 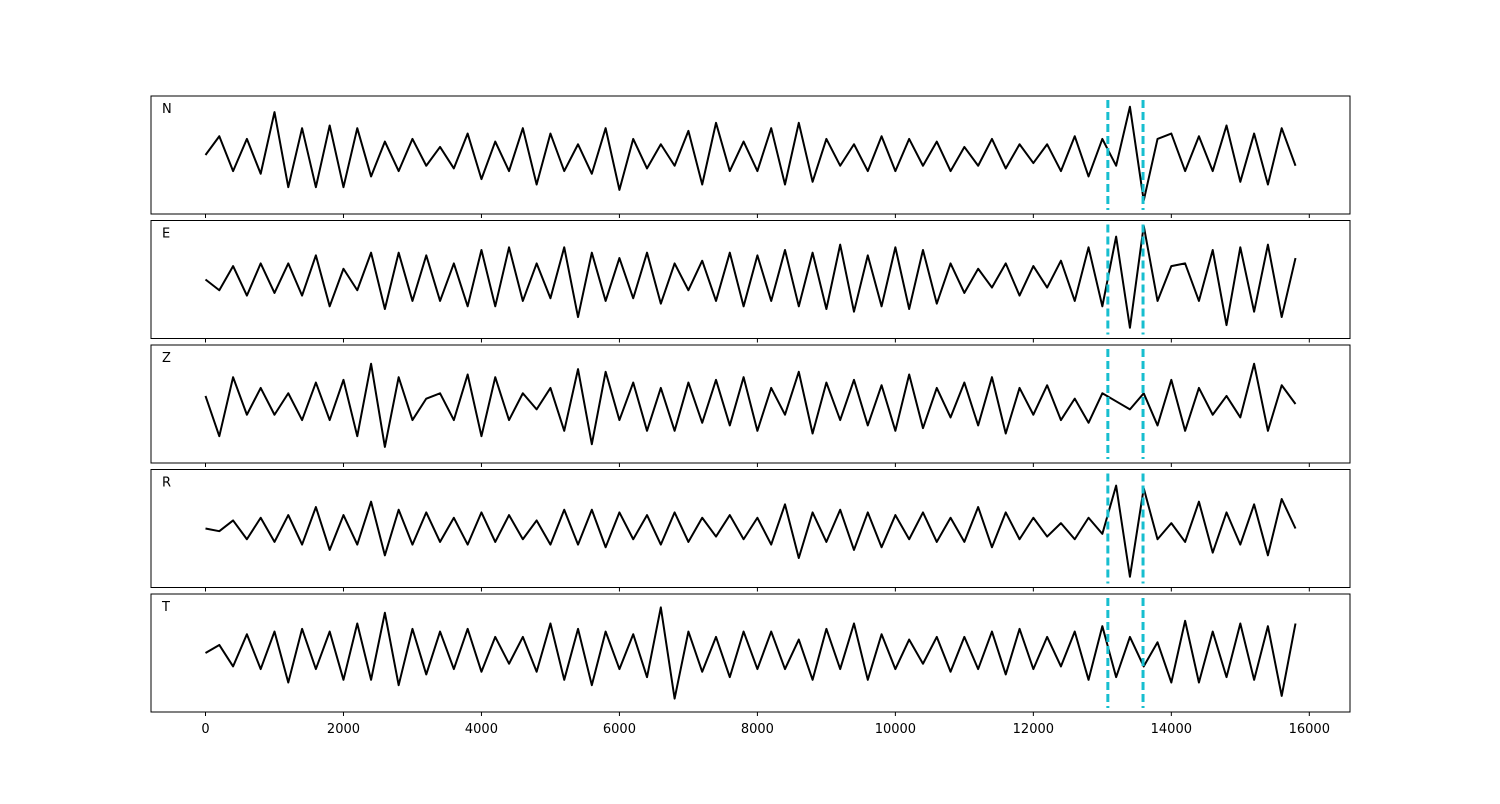 What do you see at coordinates (167, 109) in the screenshot?
I see `panel-label: N` at bounding box center [167, 109].